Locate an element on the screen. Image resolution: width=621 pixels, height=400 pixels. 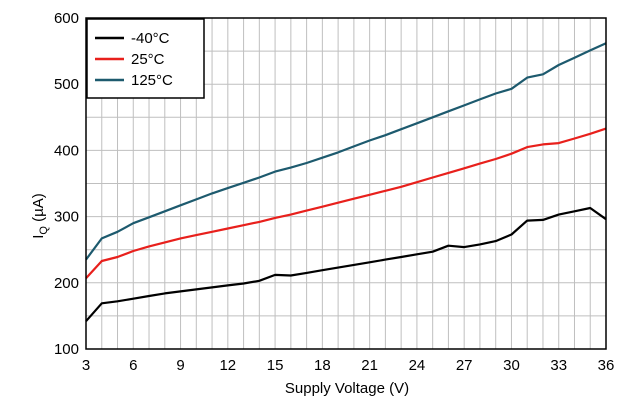
legend: -40°C 25°C 125°C is located at coordinates (145, 58).